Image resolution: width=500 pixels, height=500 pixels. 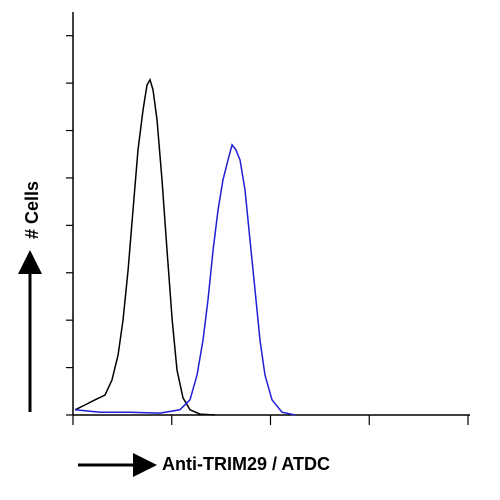 What do you see at coordinates (246, 464) in the screenshot?
I see `x-axis-label: Anti-TRIM29 / ATDC` at bounding box center [246, 464].